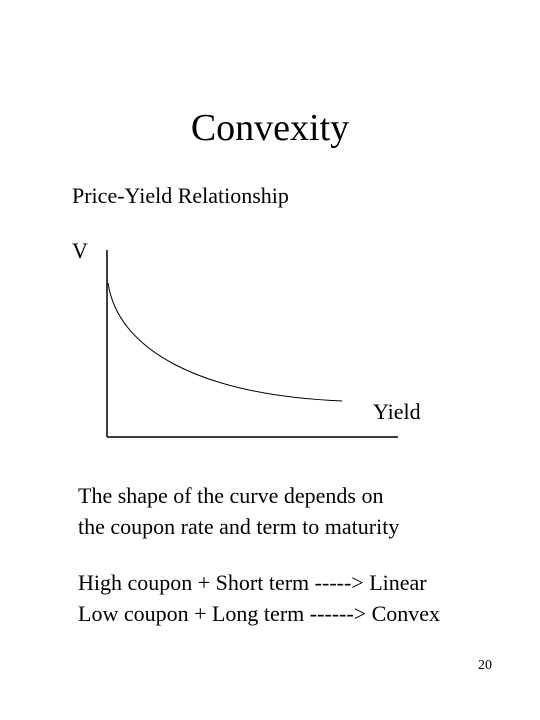 The height and width of the screenshot is (720, 540). Describe the element at coordinates (231, 495) in the screenshot. I see `note-line: The shape of the curve depends on` at that location.